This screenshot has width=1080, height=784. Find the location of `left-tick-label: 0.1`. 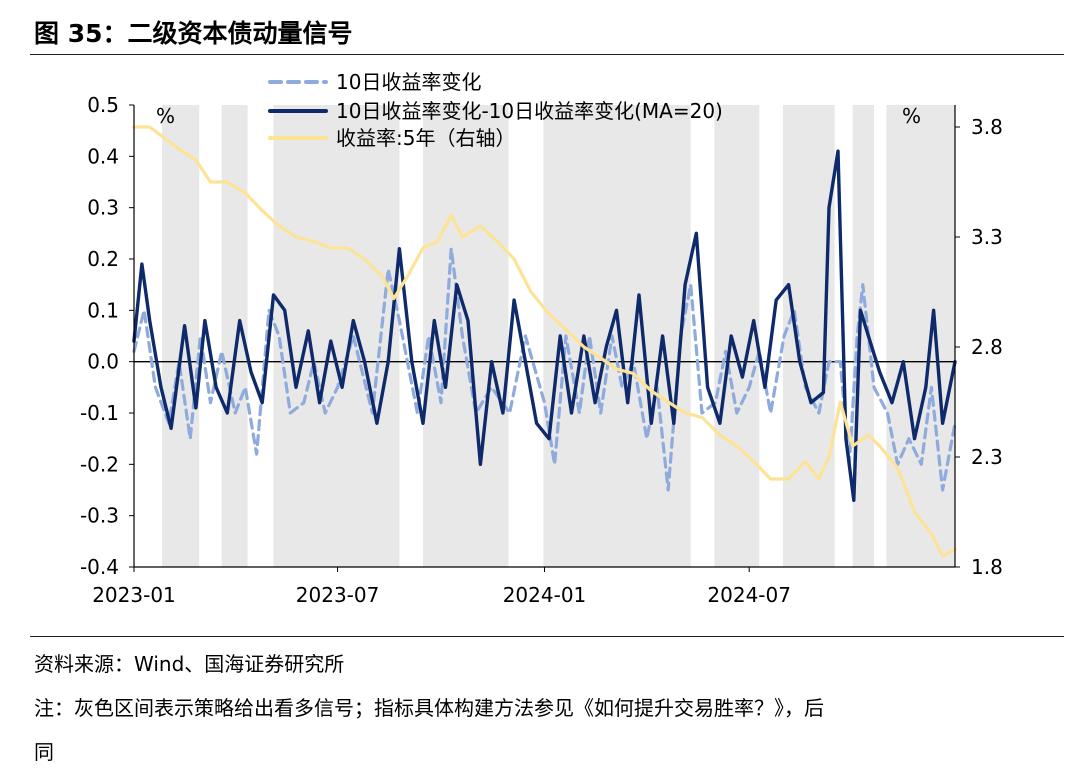

left-tick-label: 0.1 is located at coordinates (103, 310).